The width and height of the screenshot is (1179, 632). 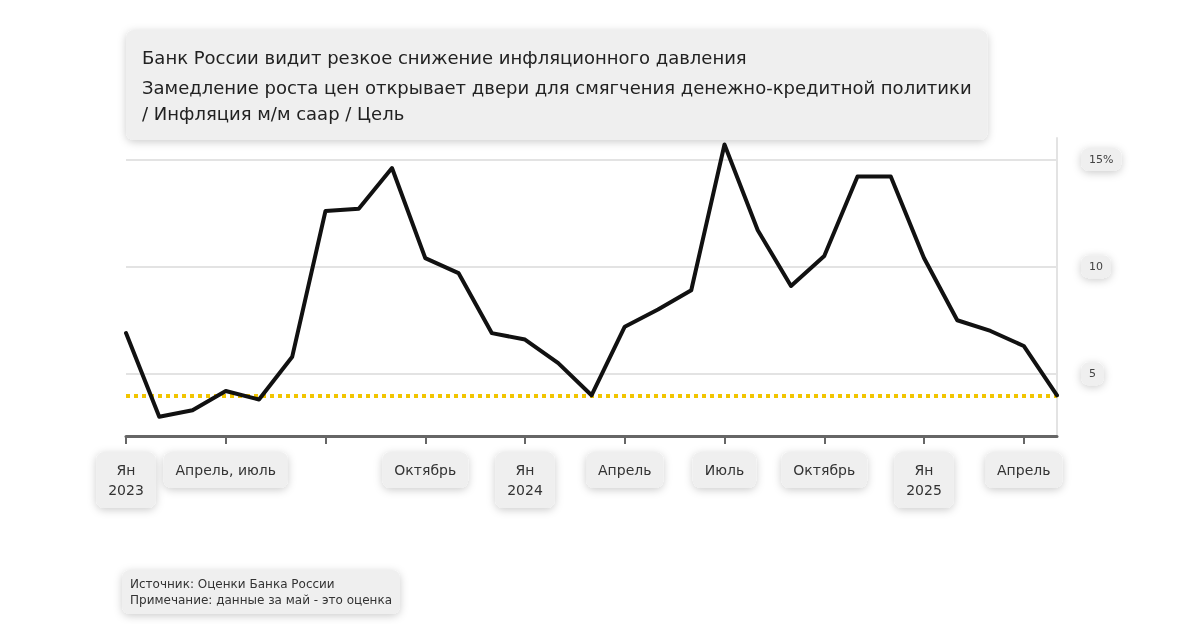 What do you see at coordinates (225, 470) in the screenshot?
I see `x-tick-label: Апрель, июль` at bounding box center [225, 470].